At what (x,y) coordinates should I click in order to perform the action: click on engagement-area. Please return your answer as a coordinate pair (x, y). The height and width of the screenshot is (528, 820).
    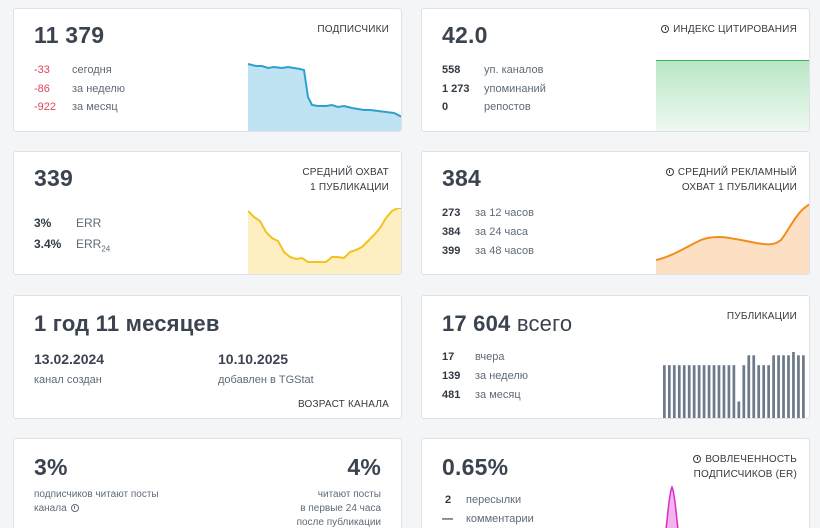
    Looking at the image, I should click on (672, 507).